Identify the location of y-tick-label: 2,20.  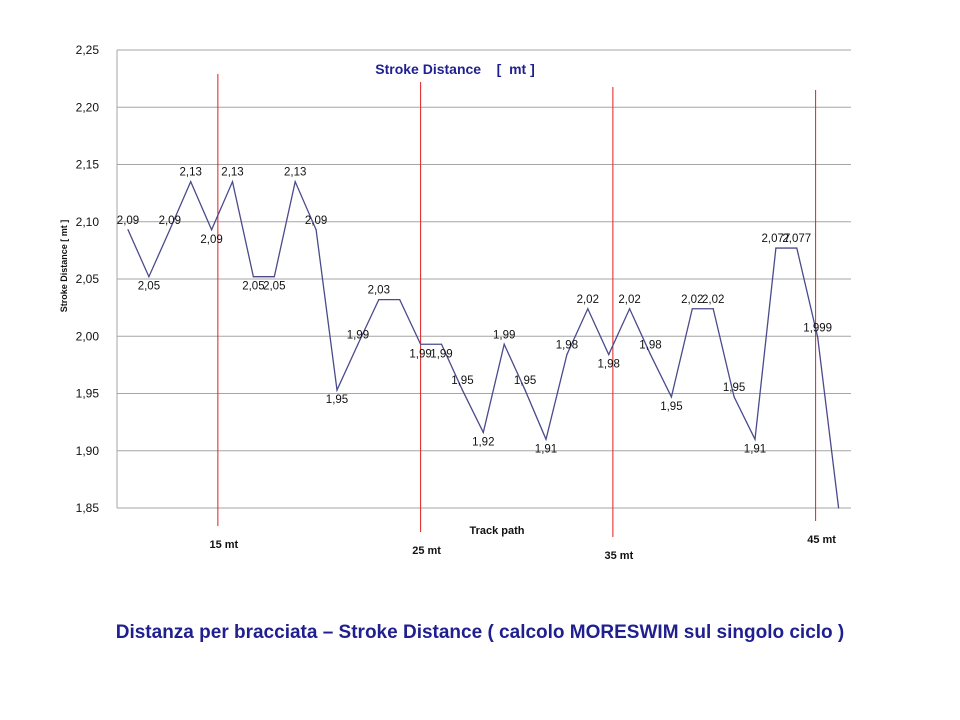
(88, 107).